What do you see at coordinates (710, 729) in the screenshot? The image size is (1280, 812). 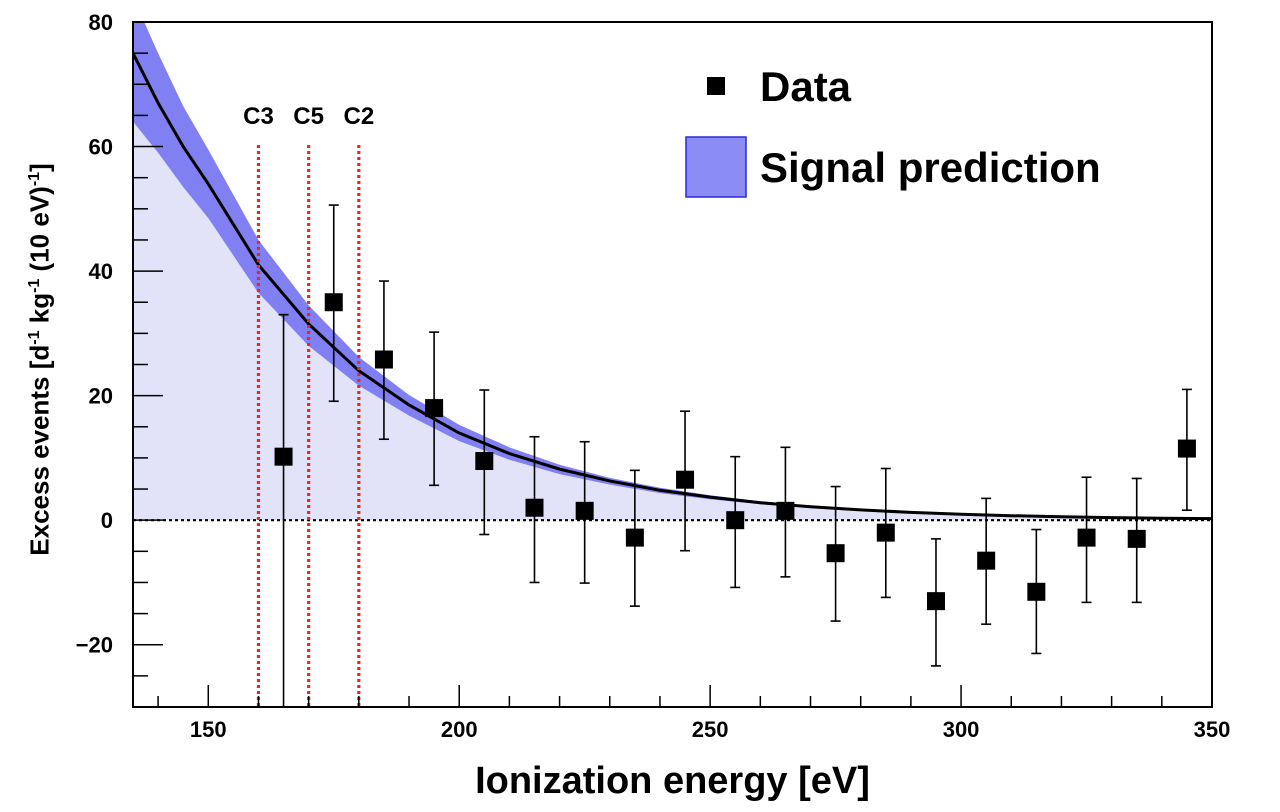 I see `x-tick-label: 250` at bounding box center [710, 729].